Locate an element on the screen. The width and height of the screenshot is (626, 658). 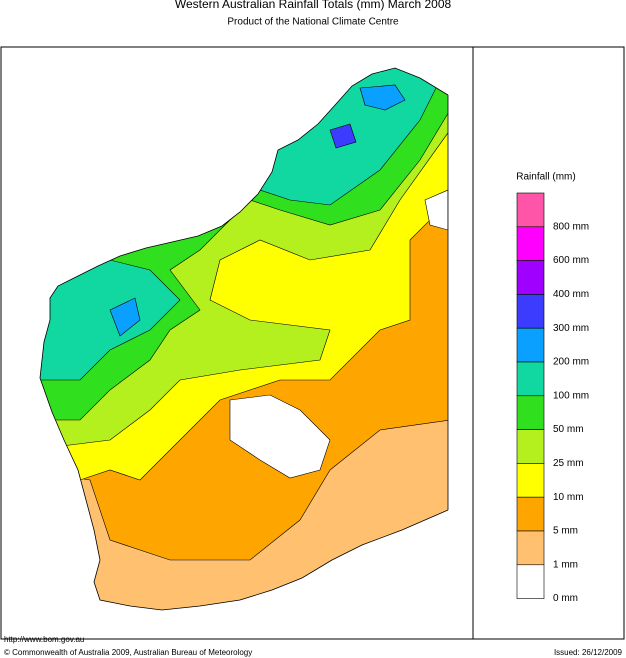
legend-label: 800 mm is located at coordinates (571, 226).